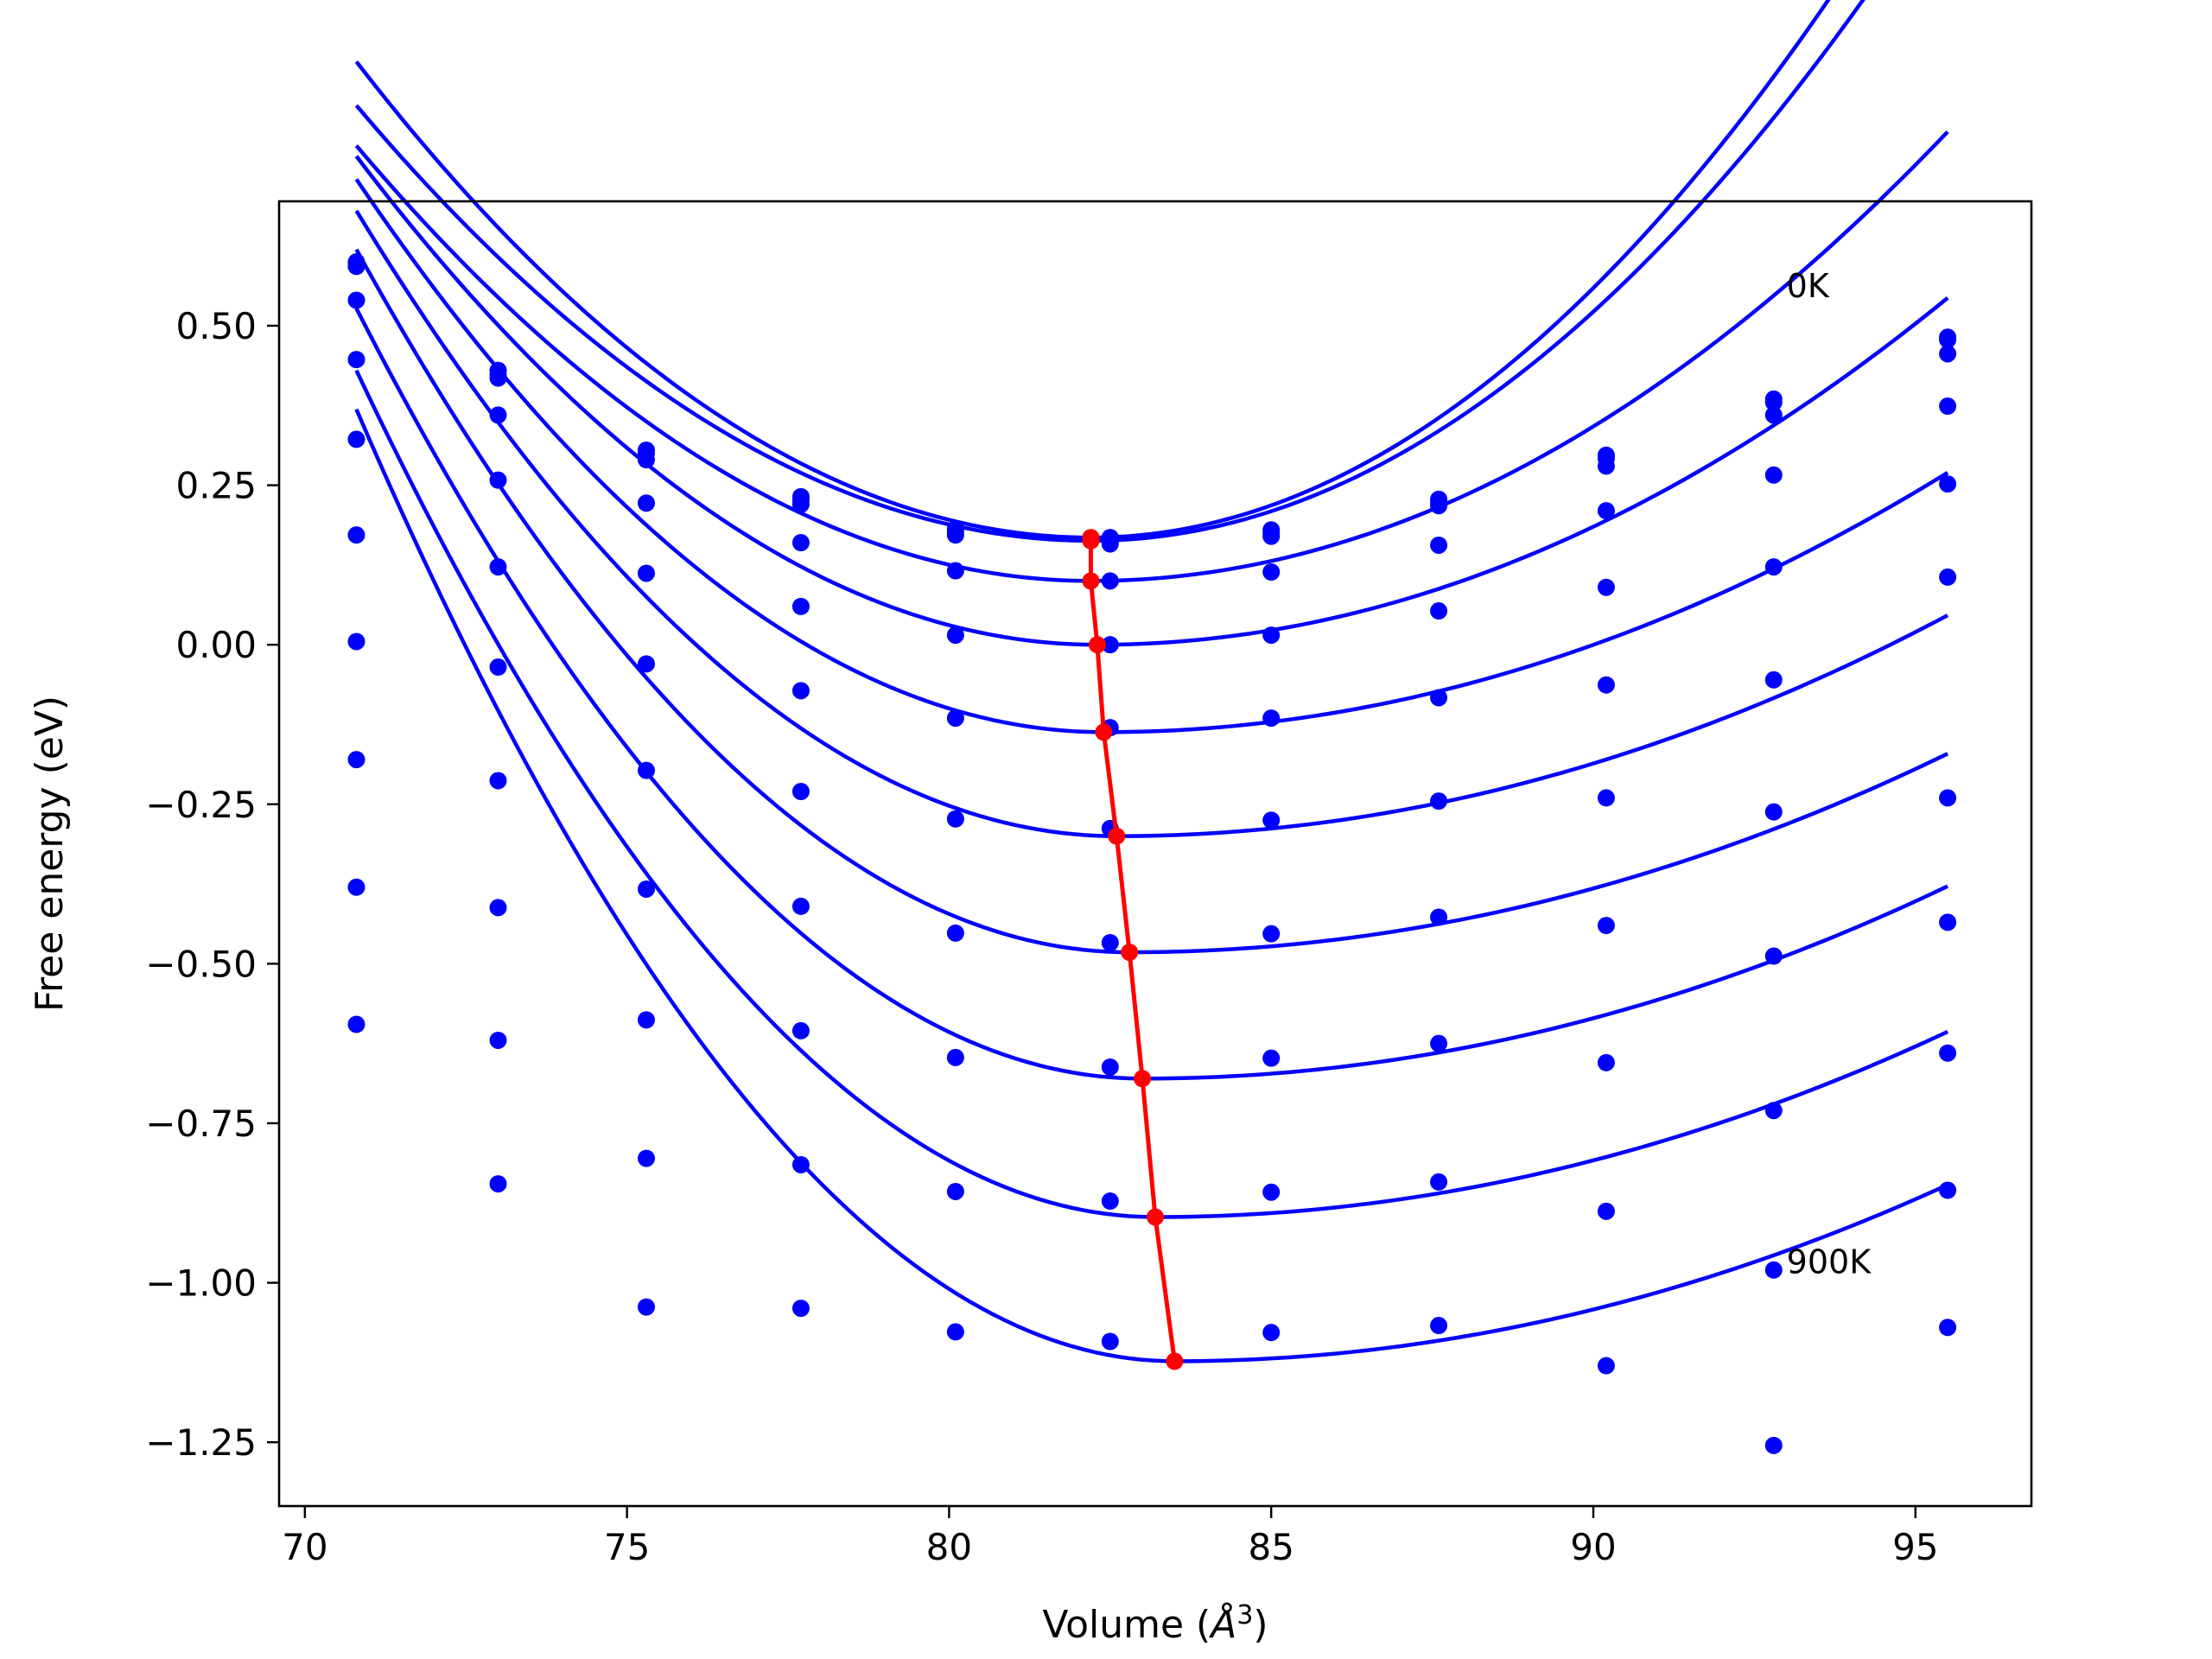 The width and height of the screenshot is (2212, 1659). I want to click on y-tick-label: −1.00, so click(201, 1283).